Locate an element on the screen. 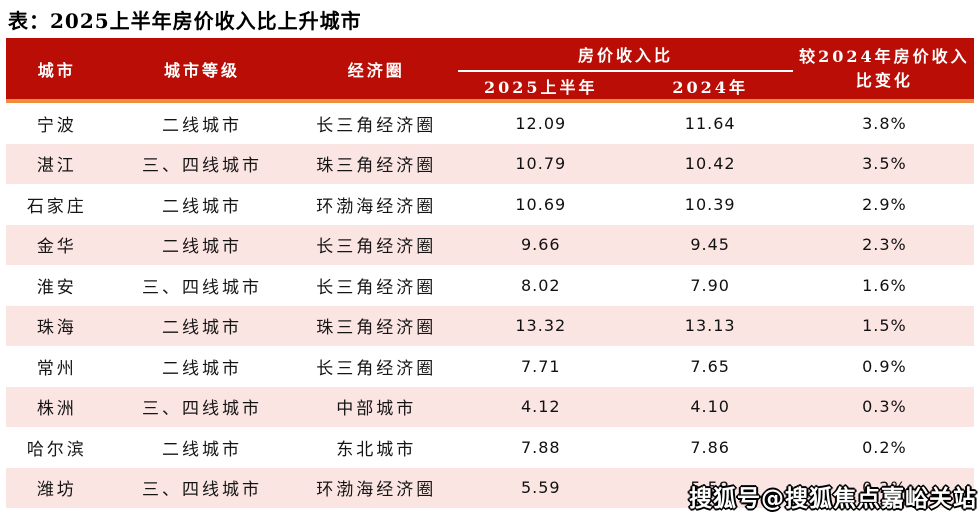 This screenshot has width=980, height=522. cell-change: 3.8% is located at coordinates (884, 123).